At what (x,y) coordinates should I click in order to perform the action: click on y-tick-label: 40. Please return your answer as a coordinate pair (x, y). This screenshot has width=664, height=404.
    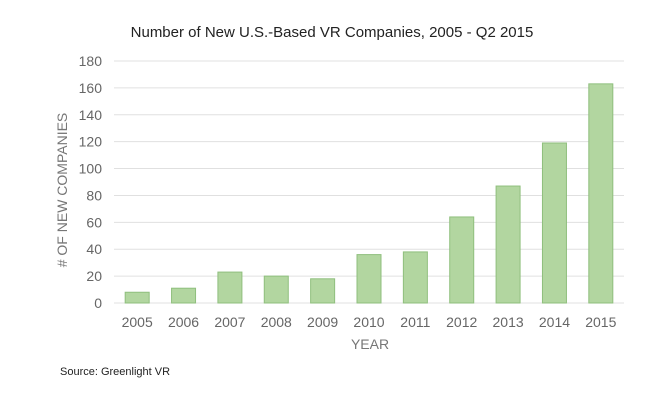
    Looking at the image, I should click on (94, 249).